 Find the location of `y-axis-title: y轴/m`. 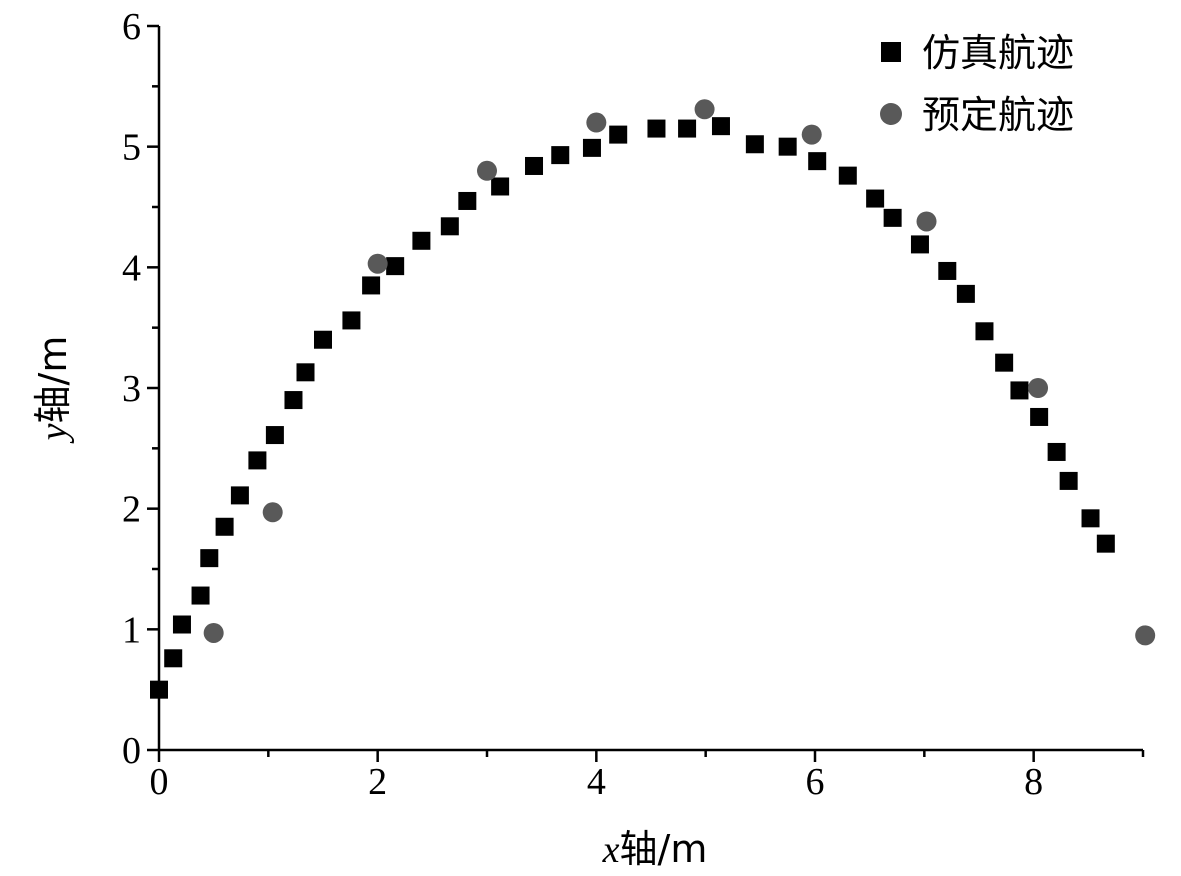

y-axis-title: y轴/m is located at coordinates (53, 390).